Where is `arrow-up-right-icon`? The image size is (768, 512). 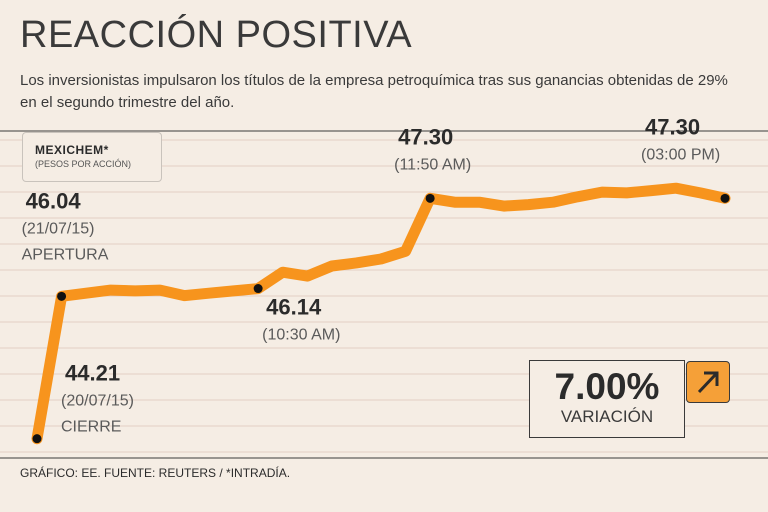
arrow-up-right-icon is located at coordinates (708, 382).